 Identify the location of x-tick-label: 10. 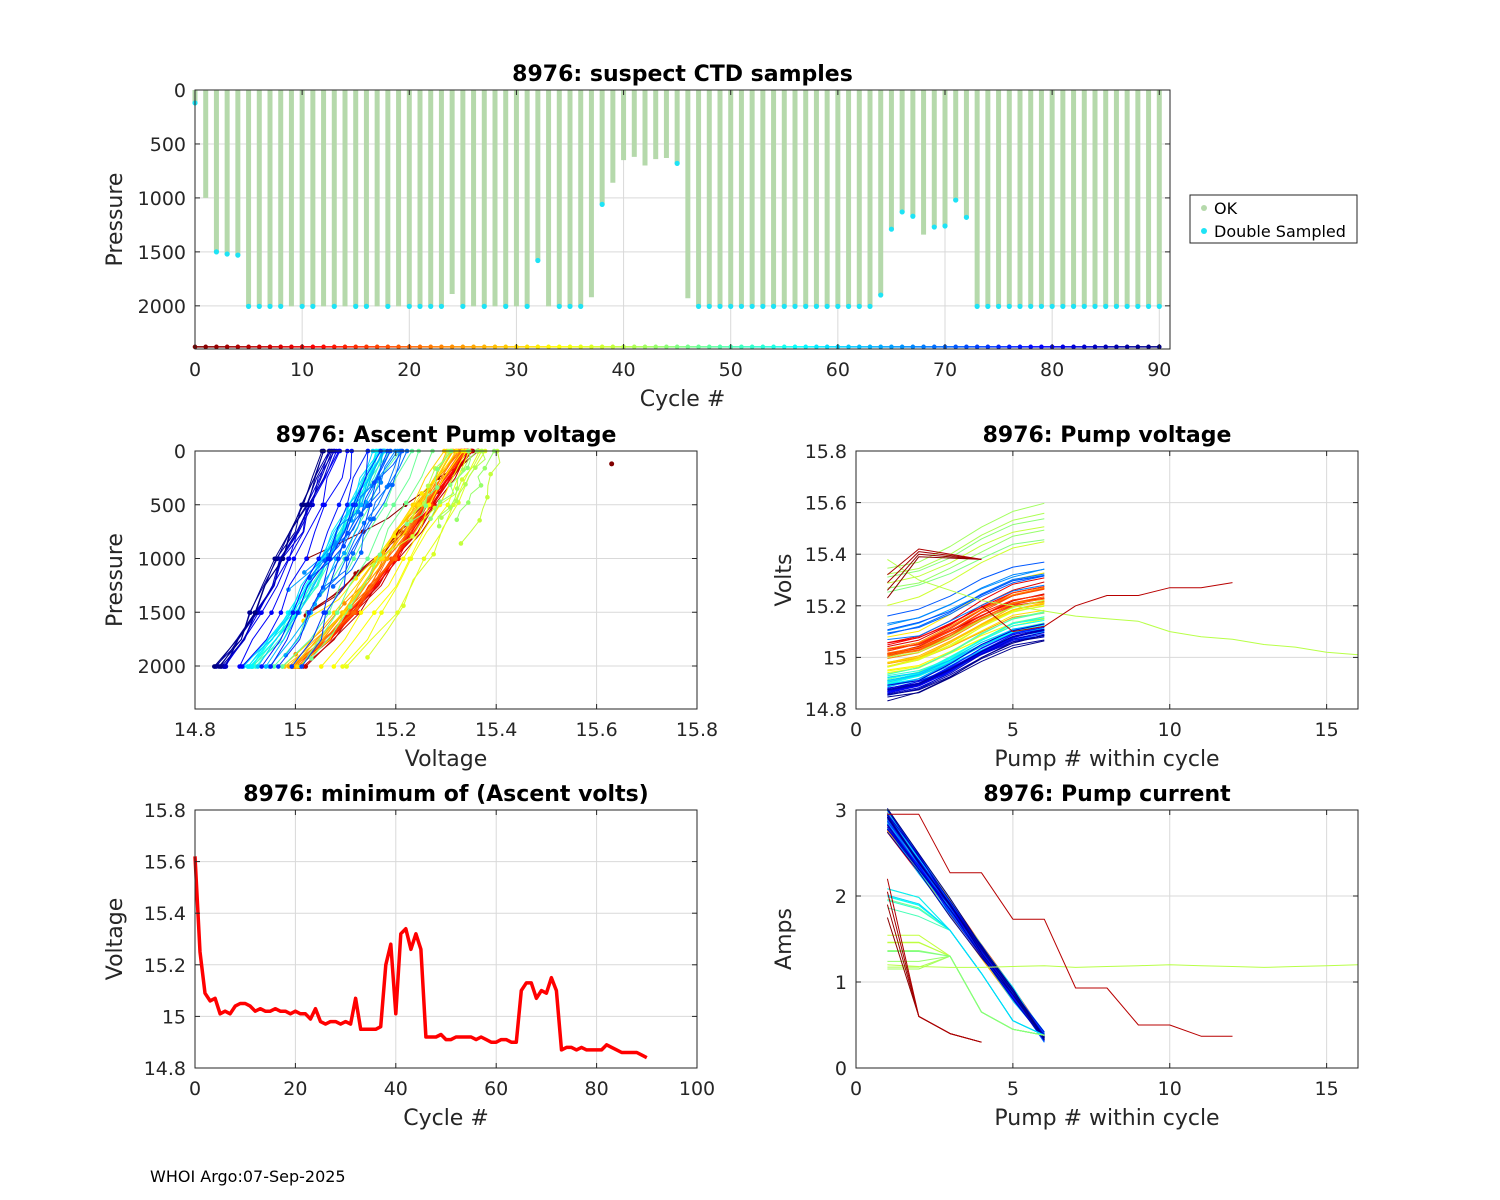
(1170, 1089).